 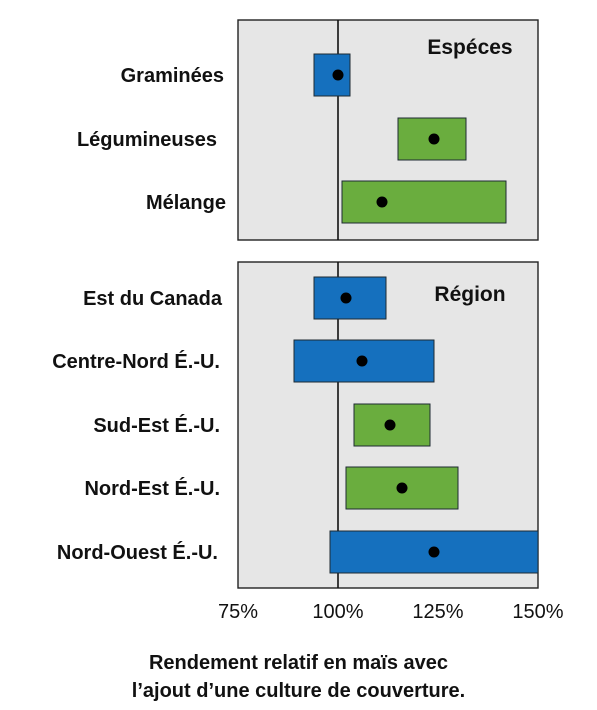 What do you see at coordinates (298, 663) in the screenshot?
I see `x-axis-label-line-1: Rendement relatif en maïs avec` at bounding box center [298, 663].